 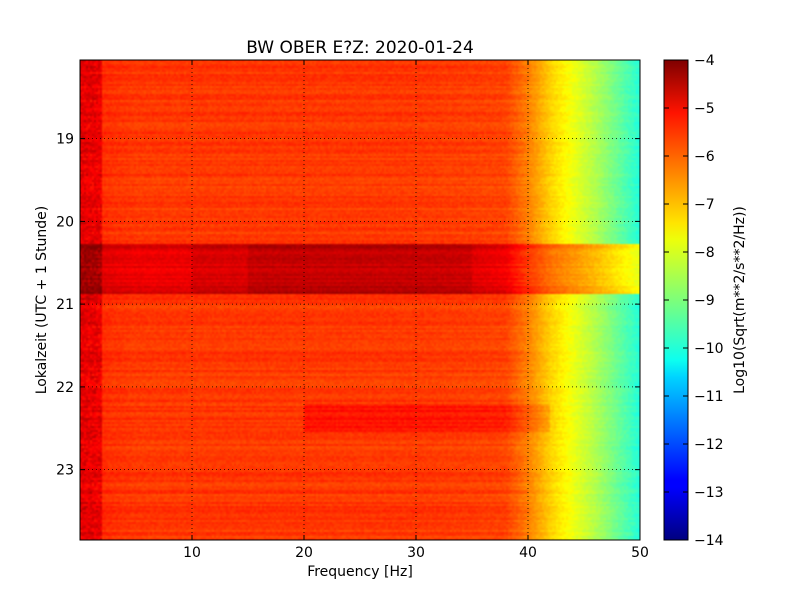 I want to click on y-tick-label: 23, so click(x=65, y=471).